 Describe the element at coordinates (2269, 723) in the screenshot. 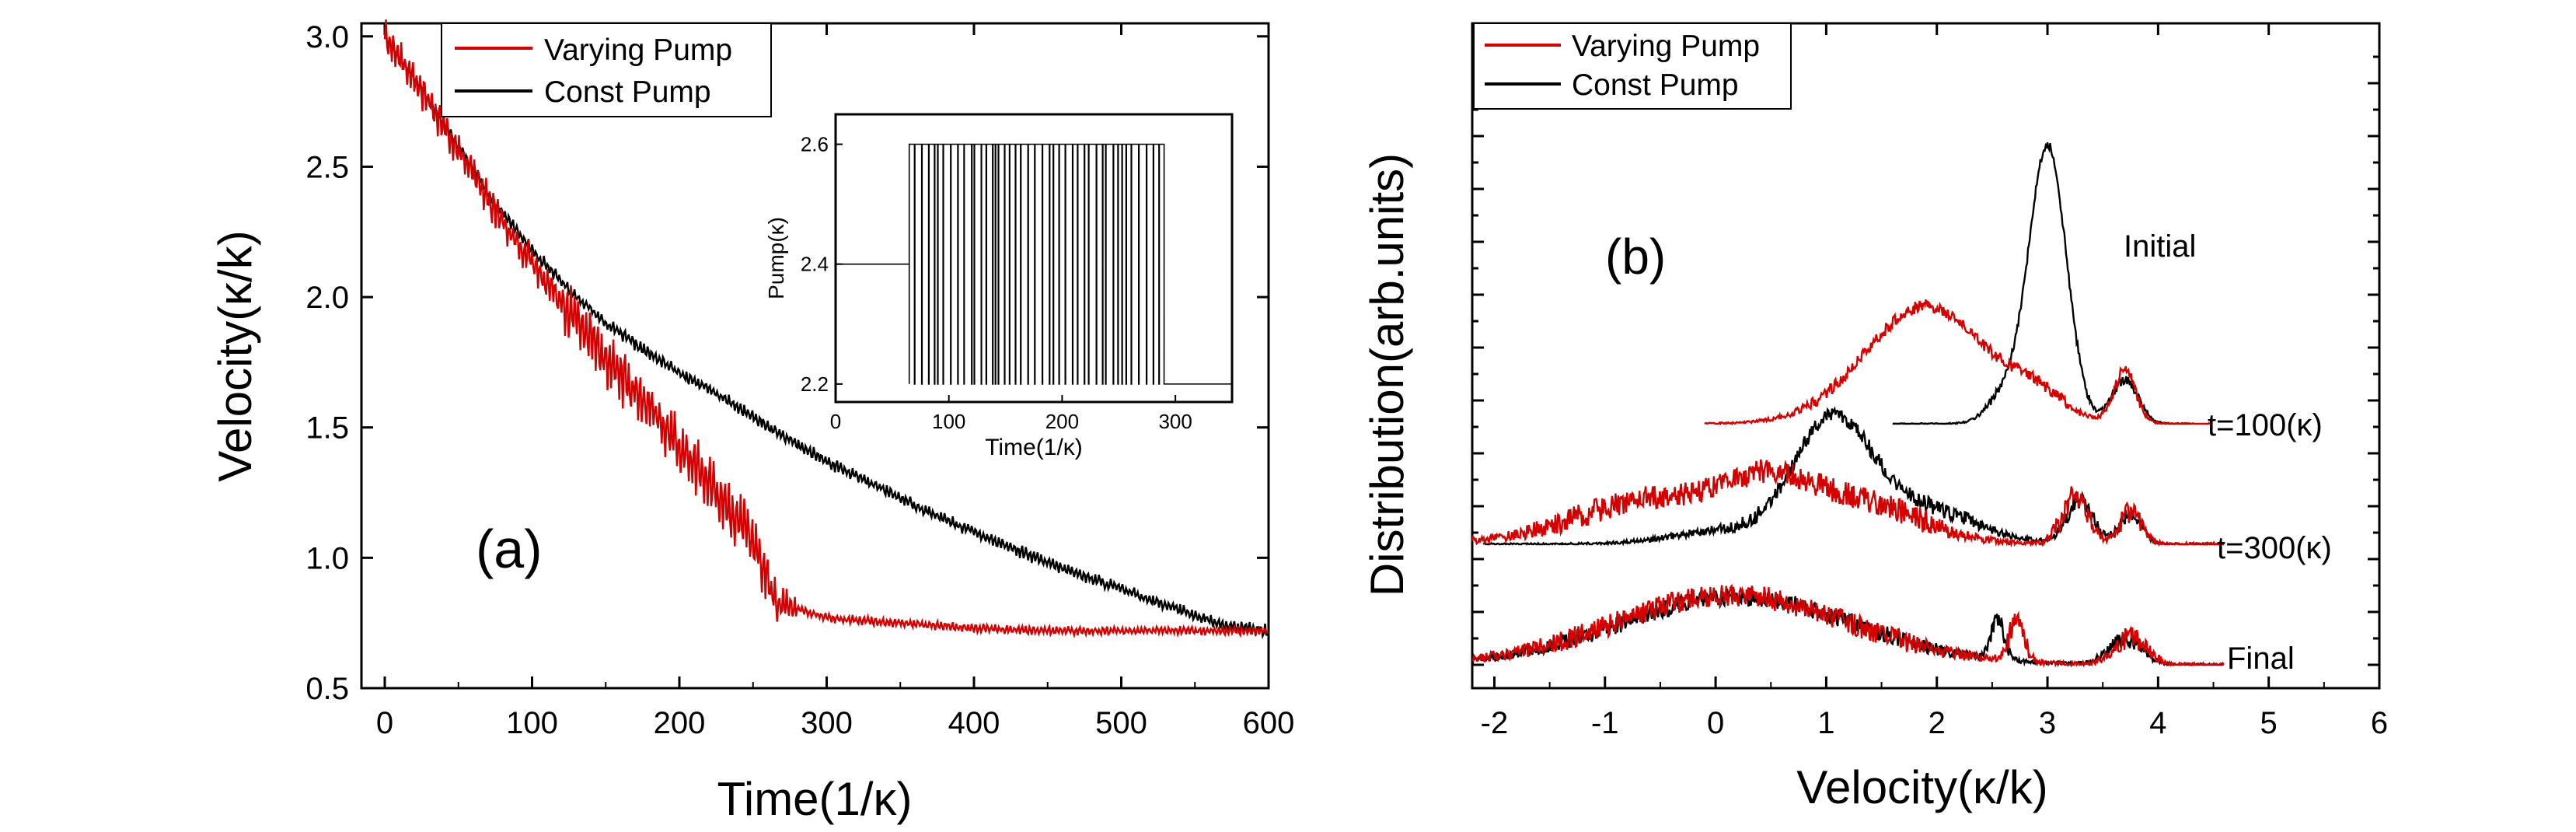

I see `b-x-tick-label: 5` at that location.